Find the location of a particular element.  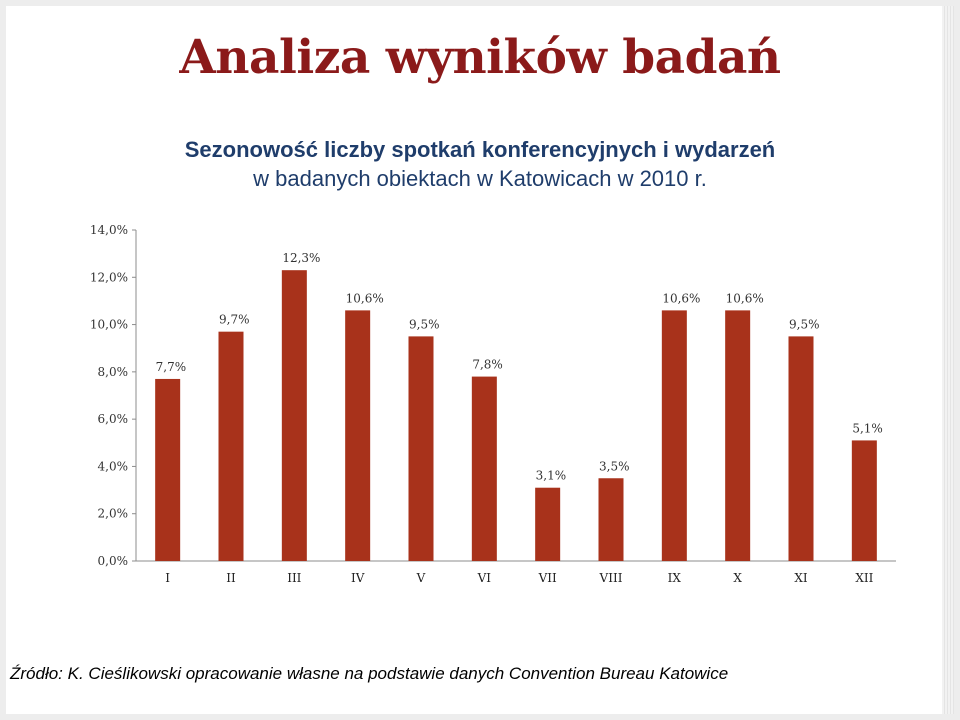

decorative-rail is located at coordinates (948, 360).